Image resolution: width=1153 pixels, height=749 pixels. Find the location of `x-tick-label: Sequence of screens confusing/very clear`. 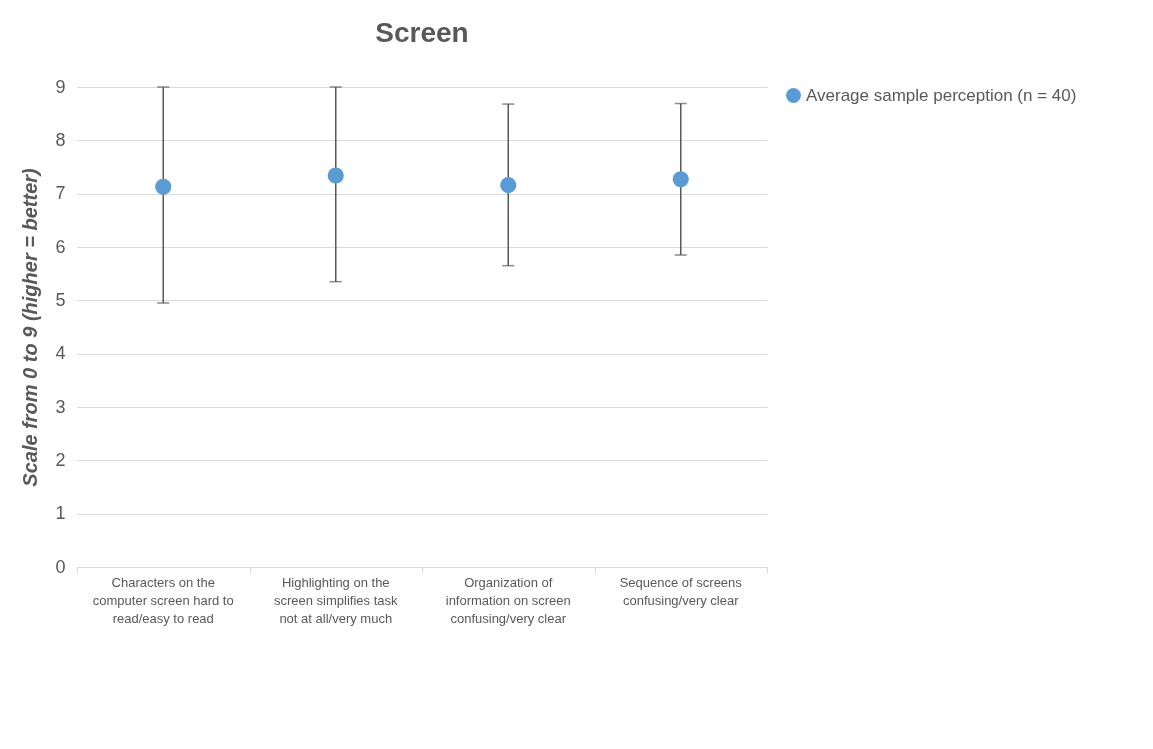

x-tick-label: Sequence of screens confusing/very clear is located at coordinates (681, 591).